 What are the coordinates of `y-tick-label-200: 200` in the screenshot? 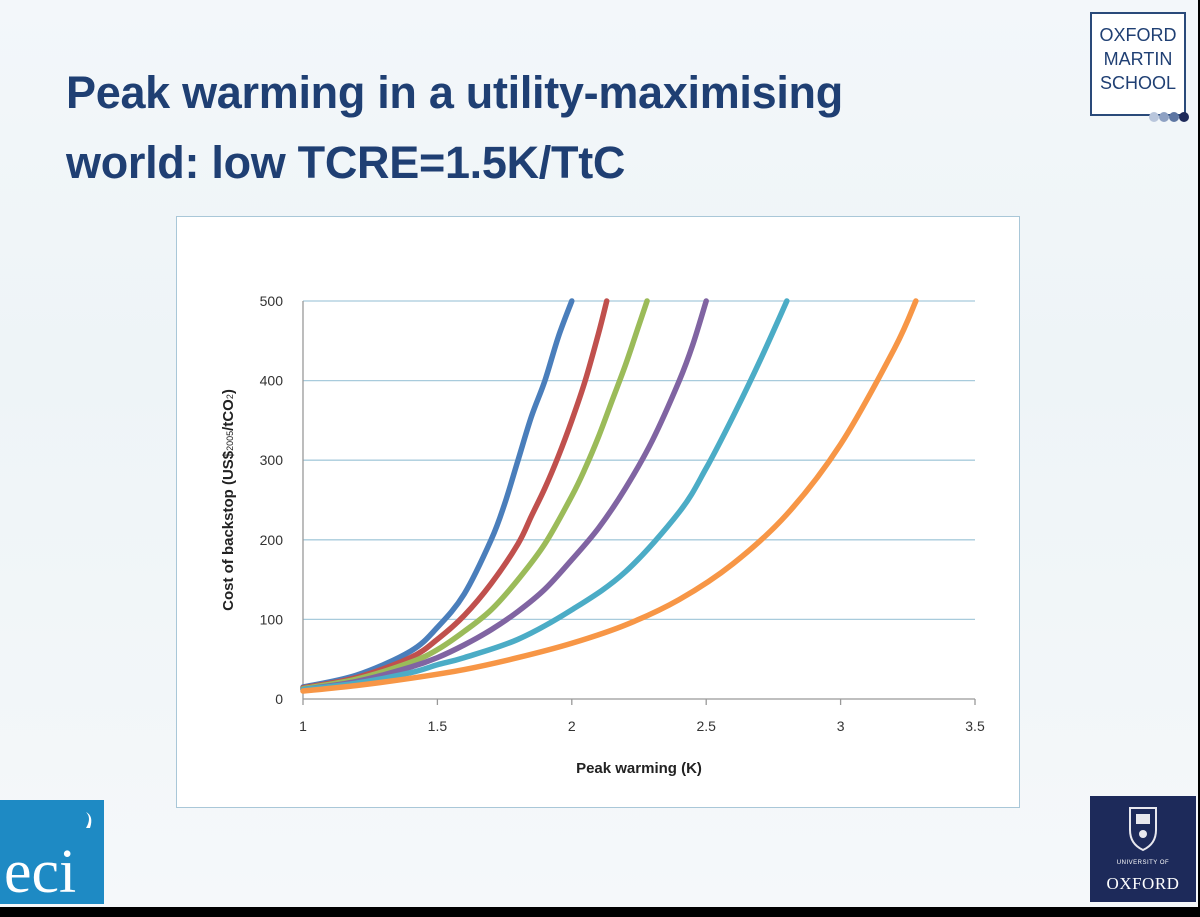 It's located at (272, 540).